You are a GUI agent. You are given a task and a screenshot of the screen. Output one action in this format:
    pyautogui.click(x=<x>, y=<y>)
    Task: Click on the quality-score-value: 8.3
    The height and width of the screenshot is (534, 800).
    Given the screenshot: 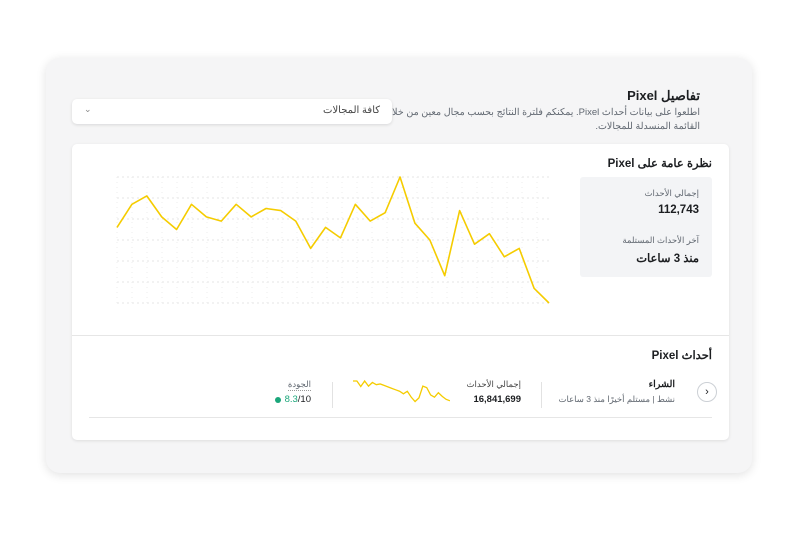 What is the action you would take?
    pyautogui.click(x=291, y=399)
    